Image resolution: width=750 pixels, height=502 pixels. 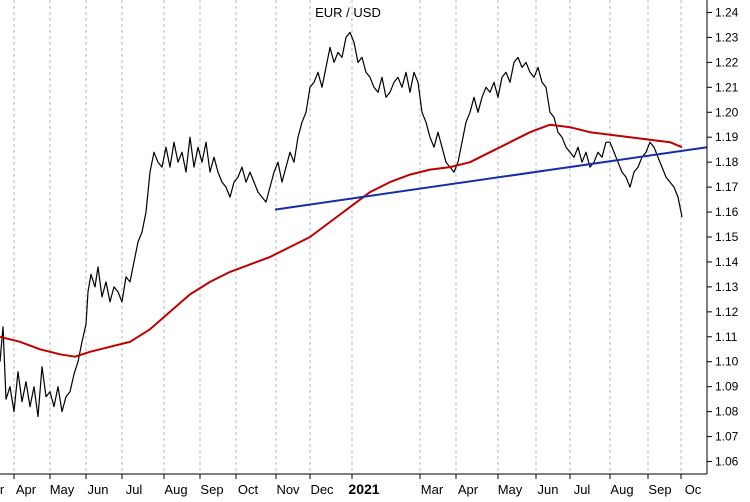 What do you see at coordinates (727, 387) in the screenshot?
I see `y-tick-label: 1.09` at bounding box center [727, 387].